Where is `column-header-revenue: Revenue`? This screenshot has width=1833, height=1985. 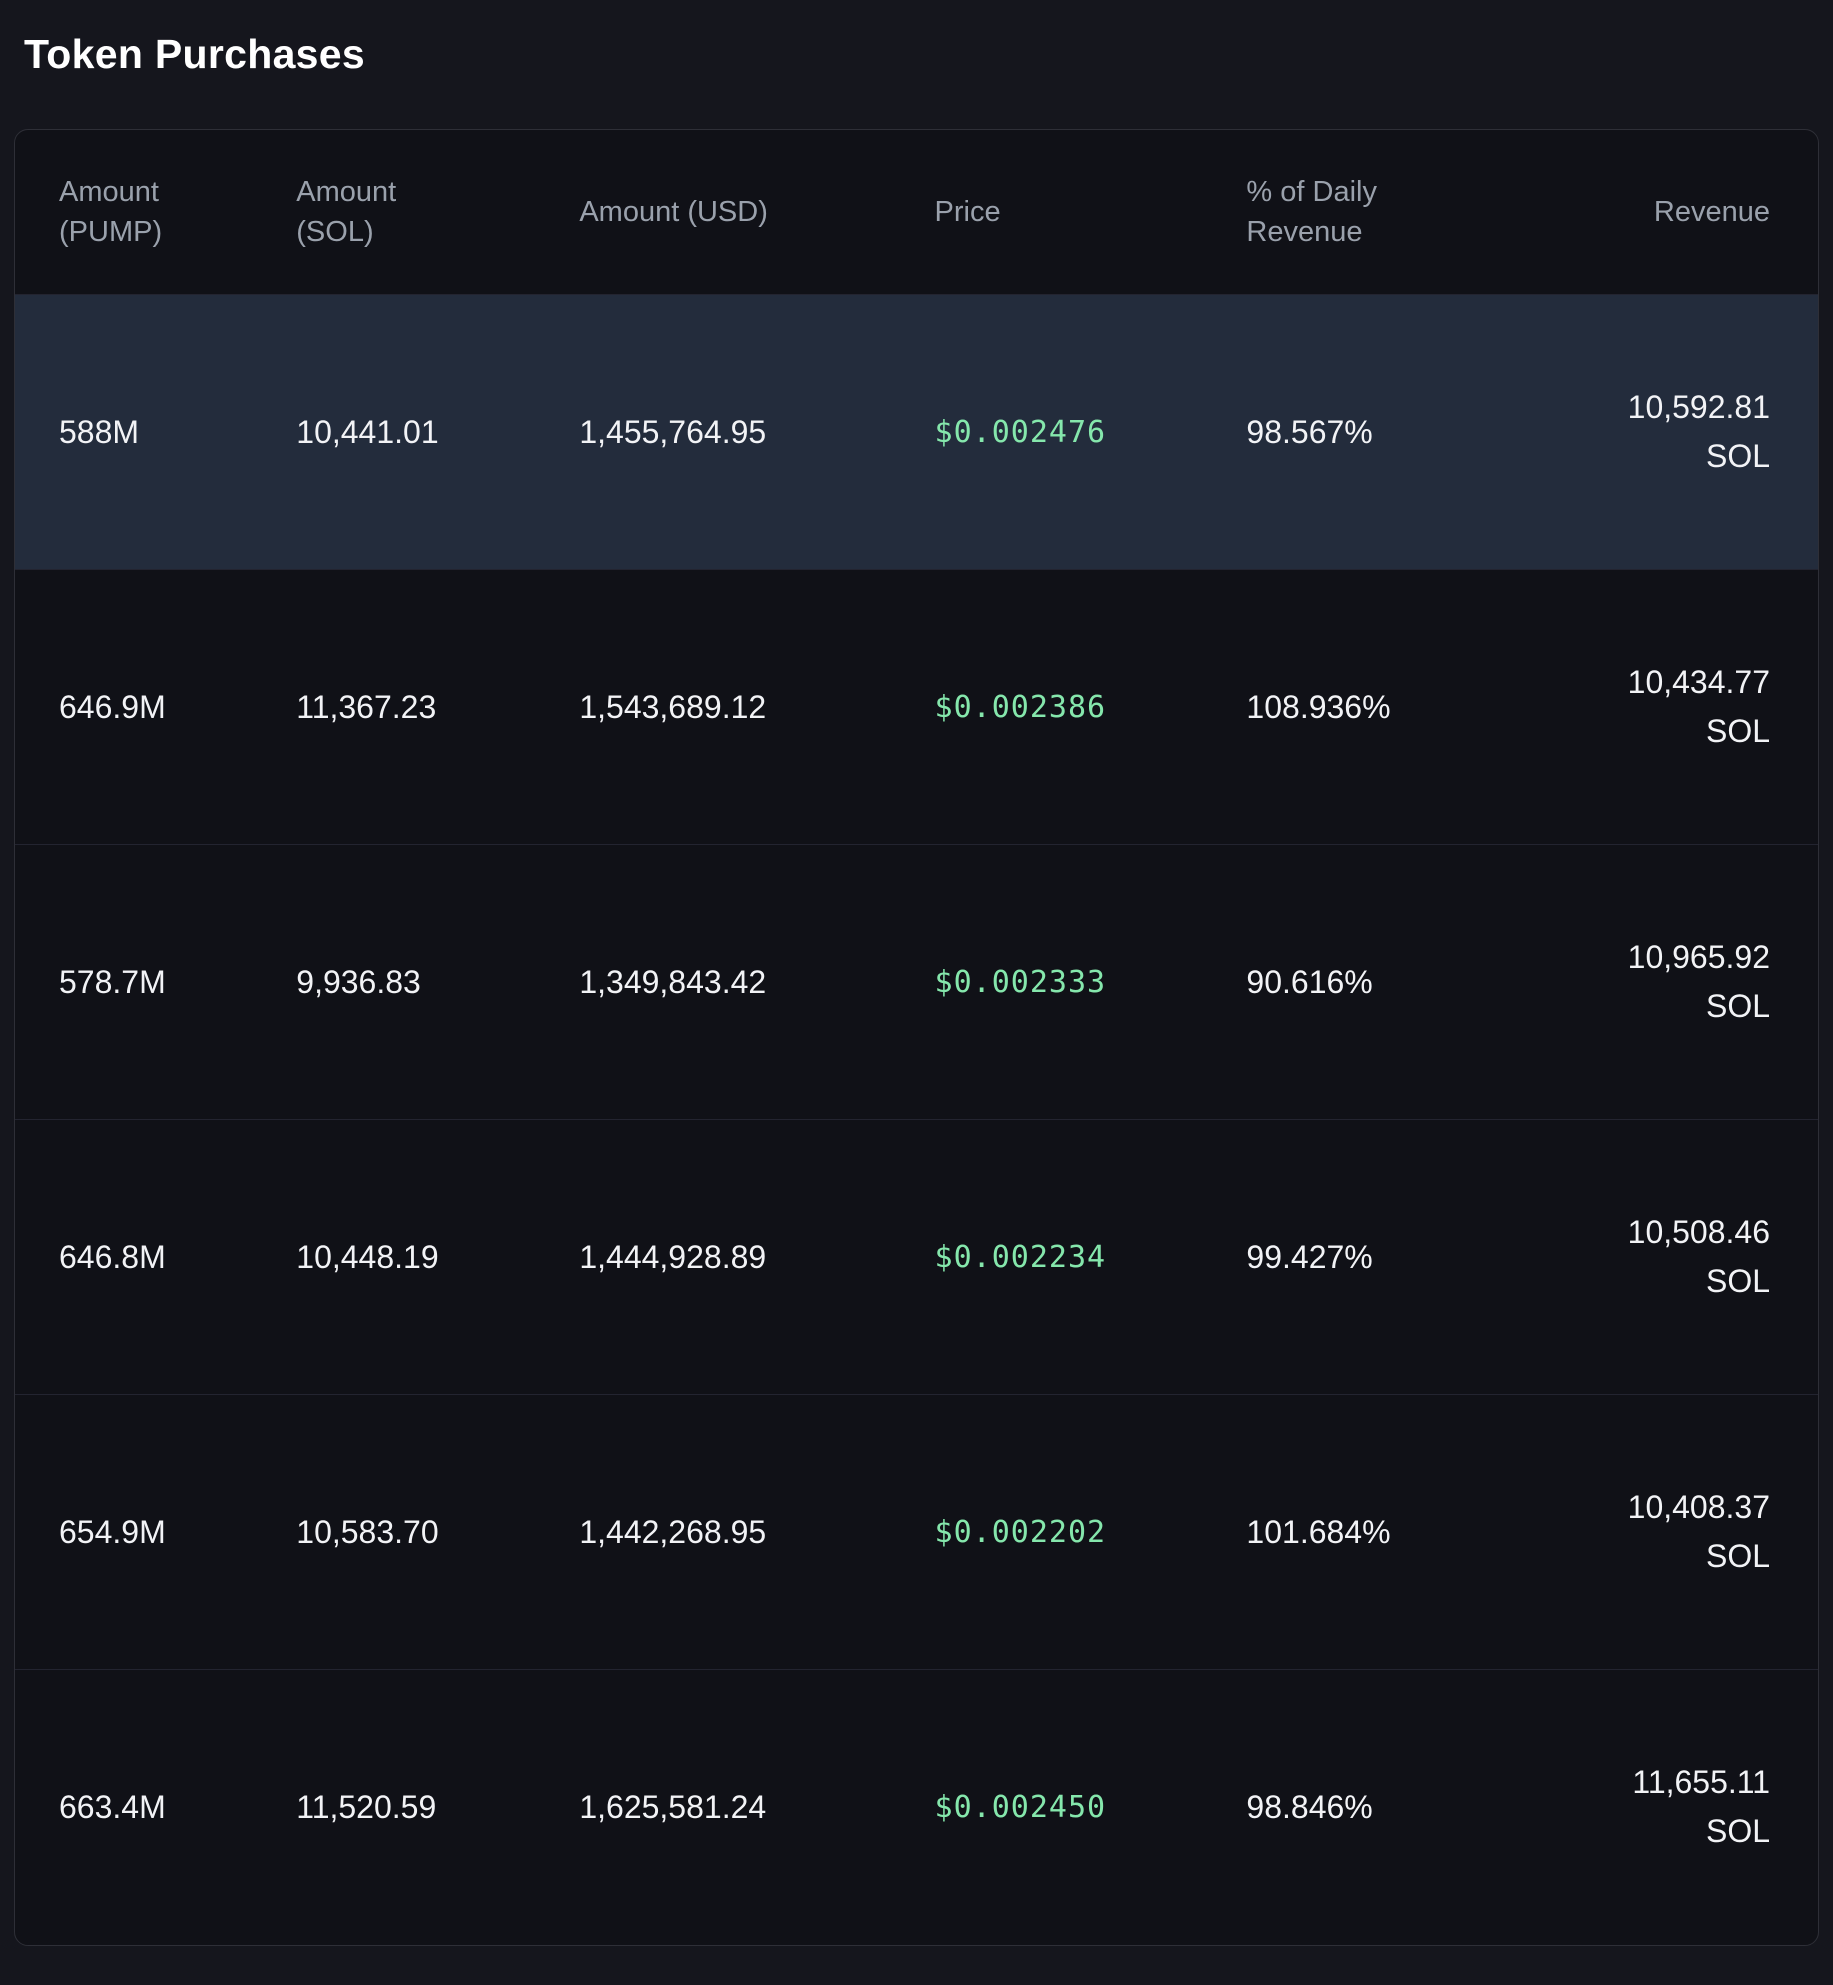
column-header-revenue: Revenue is located at coordinates (1671, 213).